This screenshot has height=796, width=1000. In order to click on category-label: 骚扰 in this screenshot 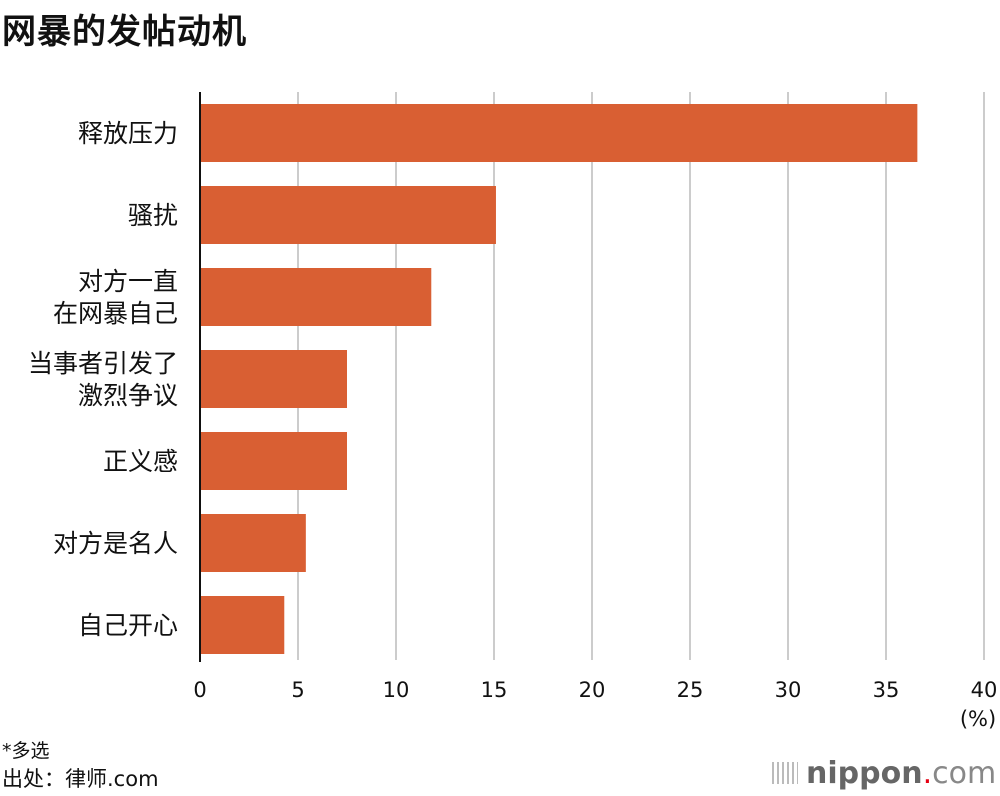, I will do `click(153, 215)`.